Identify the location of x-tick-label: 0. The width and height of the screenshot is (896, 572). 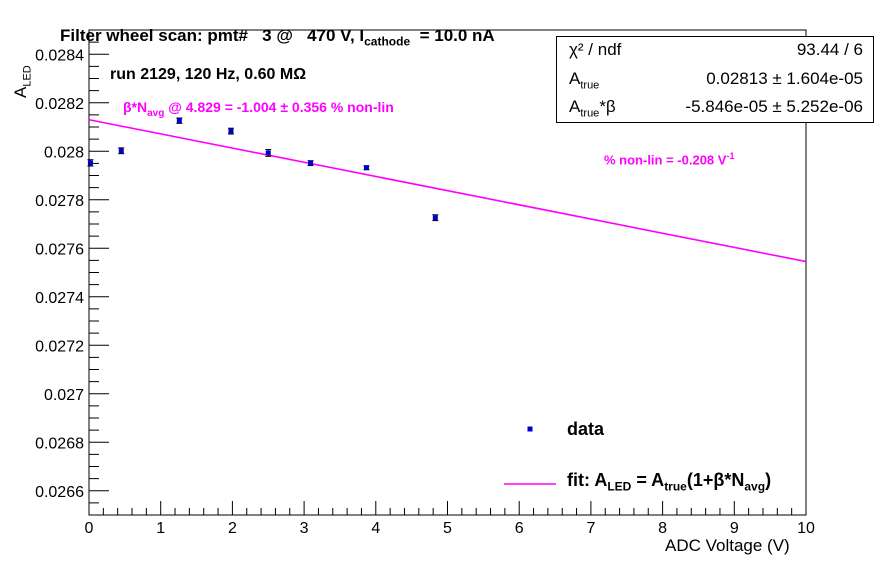
(89, 528).